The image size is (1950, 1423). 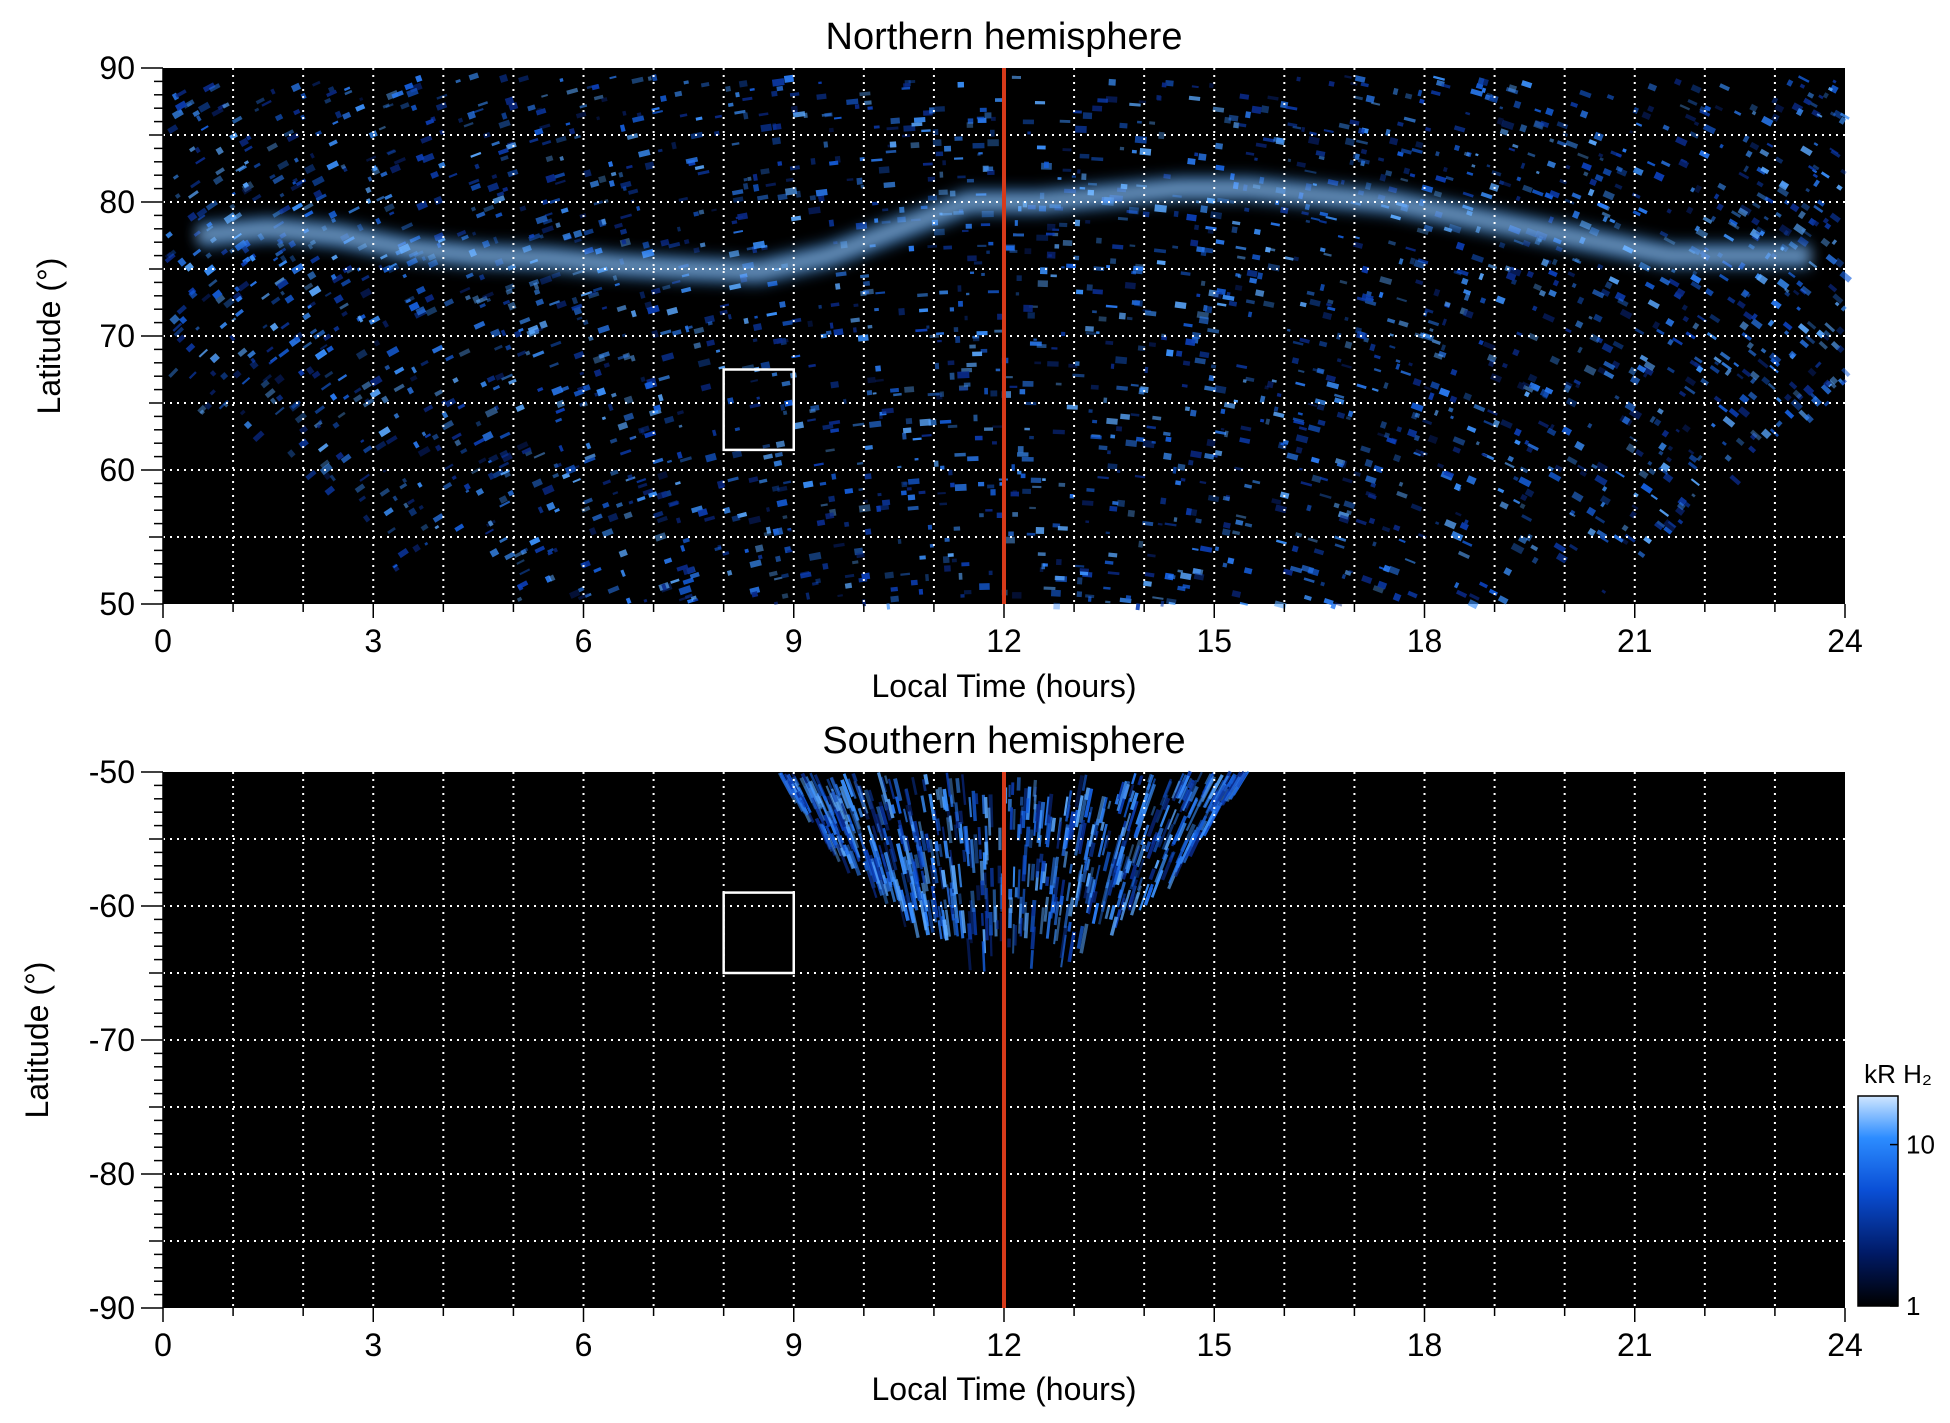 I want to click on y-tick-label: -70, so click(x=112, y=1040).